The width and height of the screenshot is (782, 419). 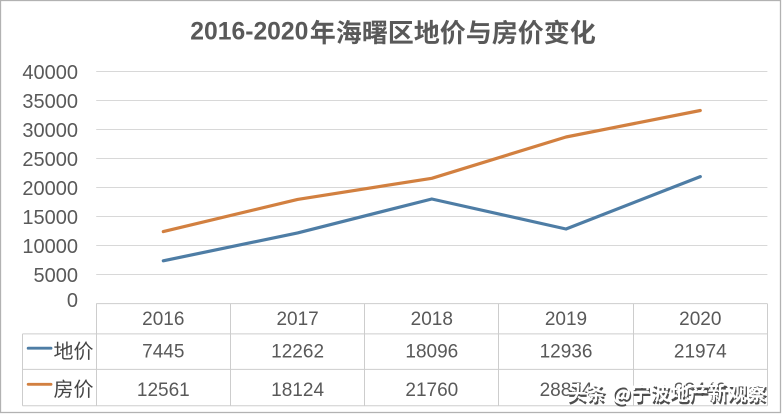 I want to click on svg-text: 2016, so click(x=163, y=319).